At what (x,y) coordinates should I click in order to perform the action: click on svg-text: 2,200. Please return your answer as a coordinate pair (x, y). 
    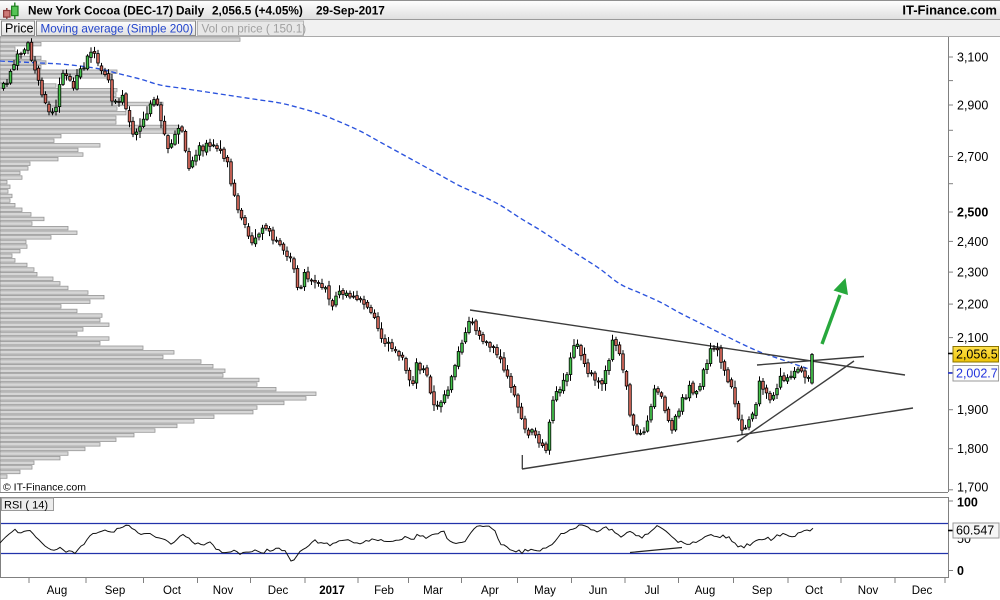
    Looking at the image, I should click on (972, 305).